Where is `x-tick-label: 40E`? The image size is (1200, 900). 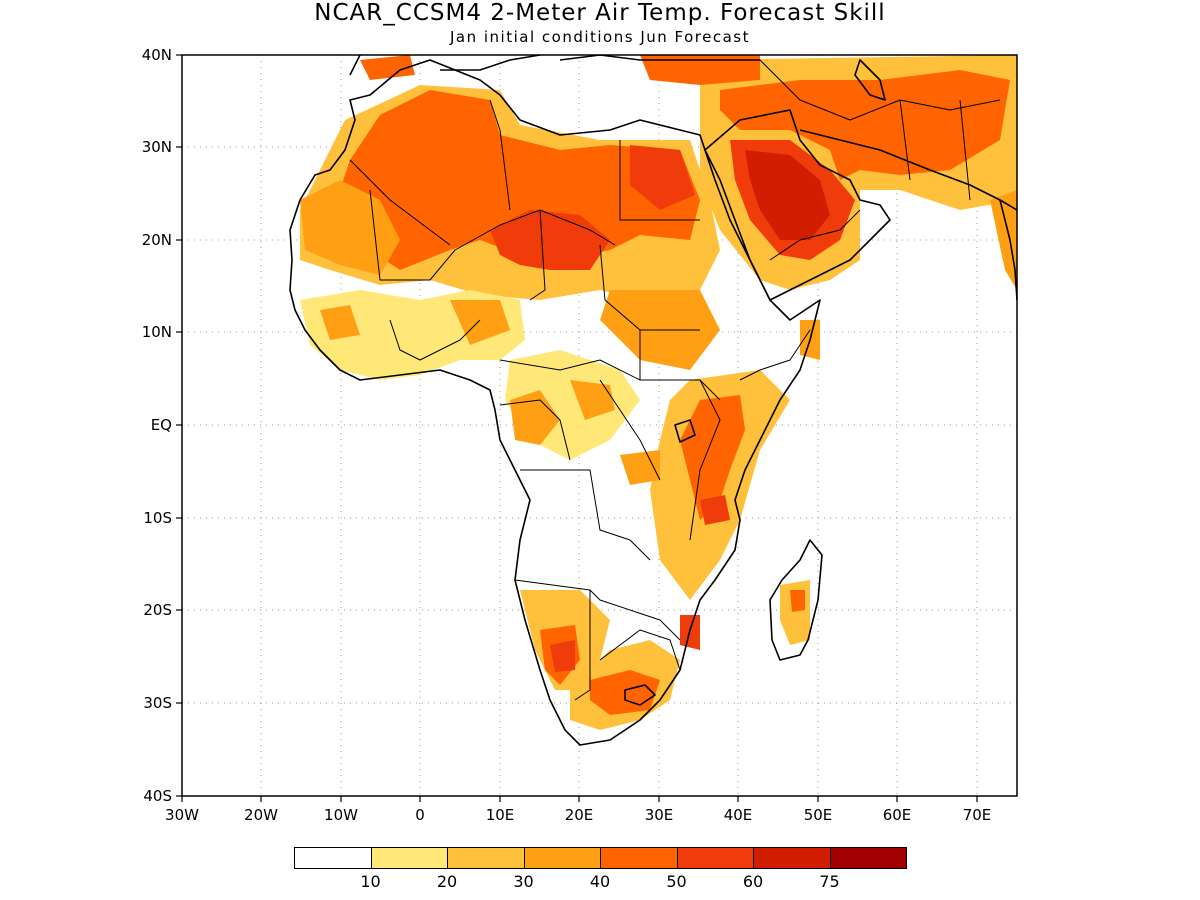 x-tick-label: 40E is located at coordinates (738, 815).